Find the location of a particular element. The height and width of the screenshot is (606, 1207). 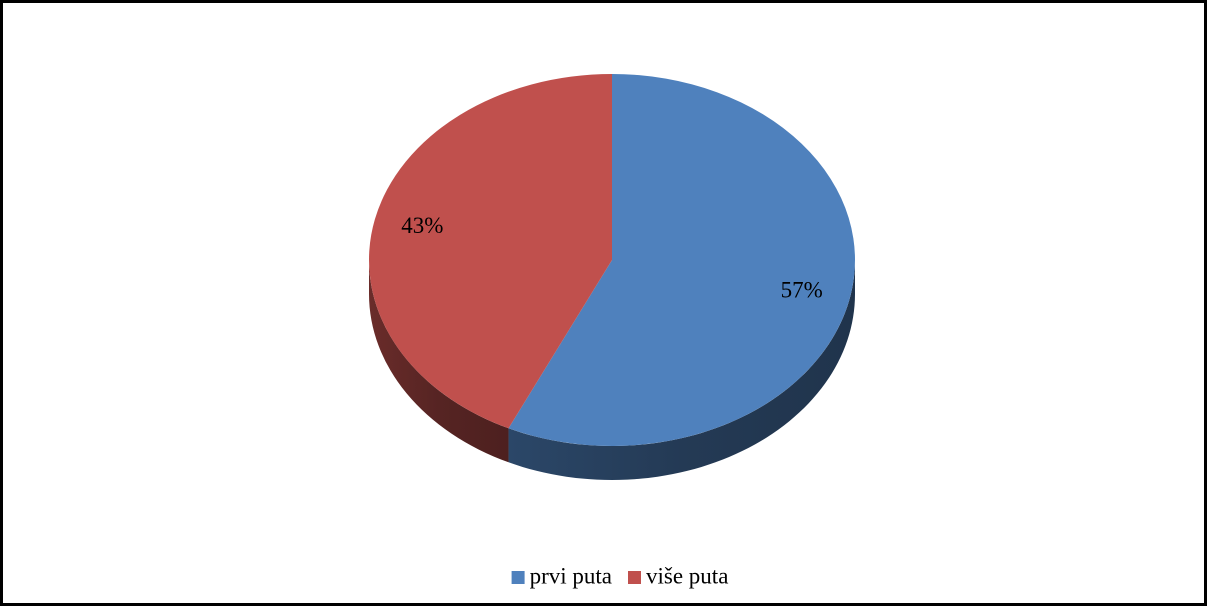

pie-slice is located at coordinates (490, 268).